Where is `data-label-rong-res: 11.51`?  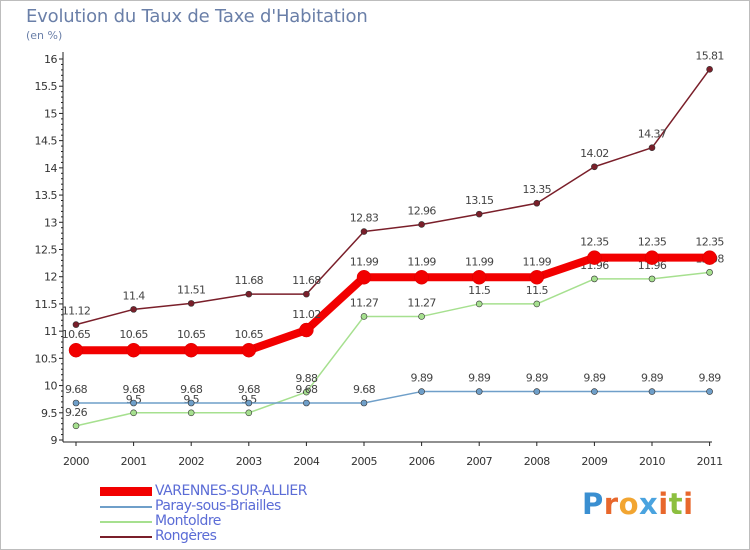 data-label-rong-res: 11.51 is located at coordinates (191, 289).